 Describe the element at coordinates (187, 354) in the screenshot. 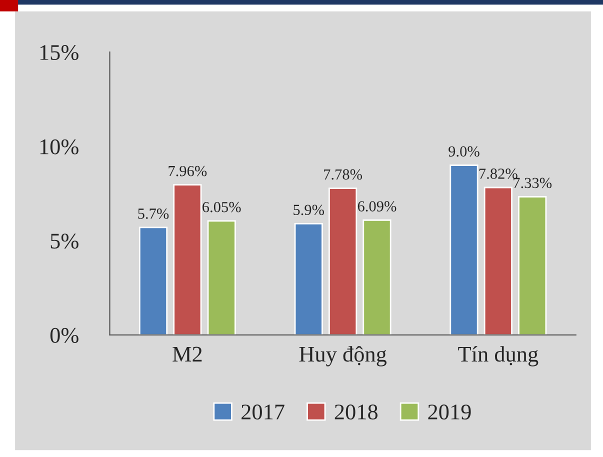

I see `x-tick-label: M2` at that location.